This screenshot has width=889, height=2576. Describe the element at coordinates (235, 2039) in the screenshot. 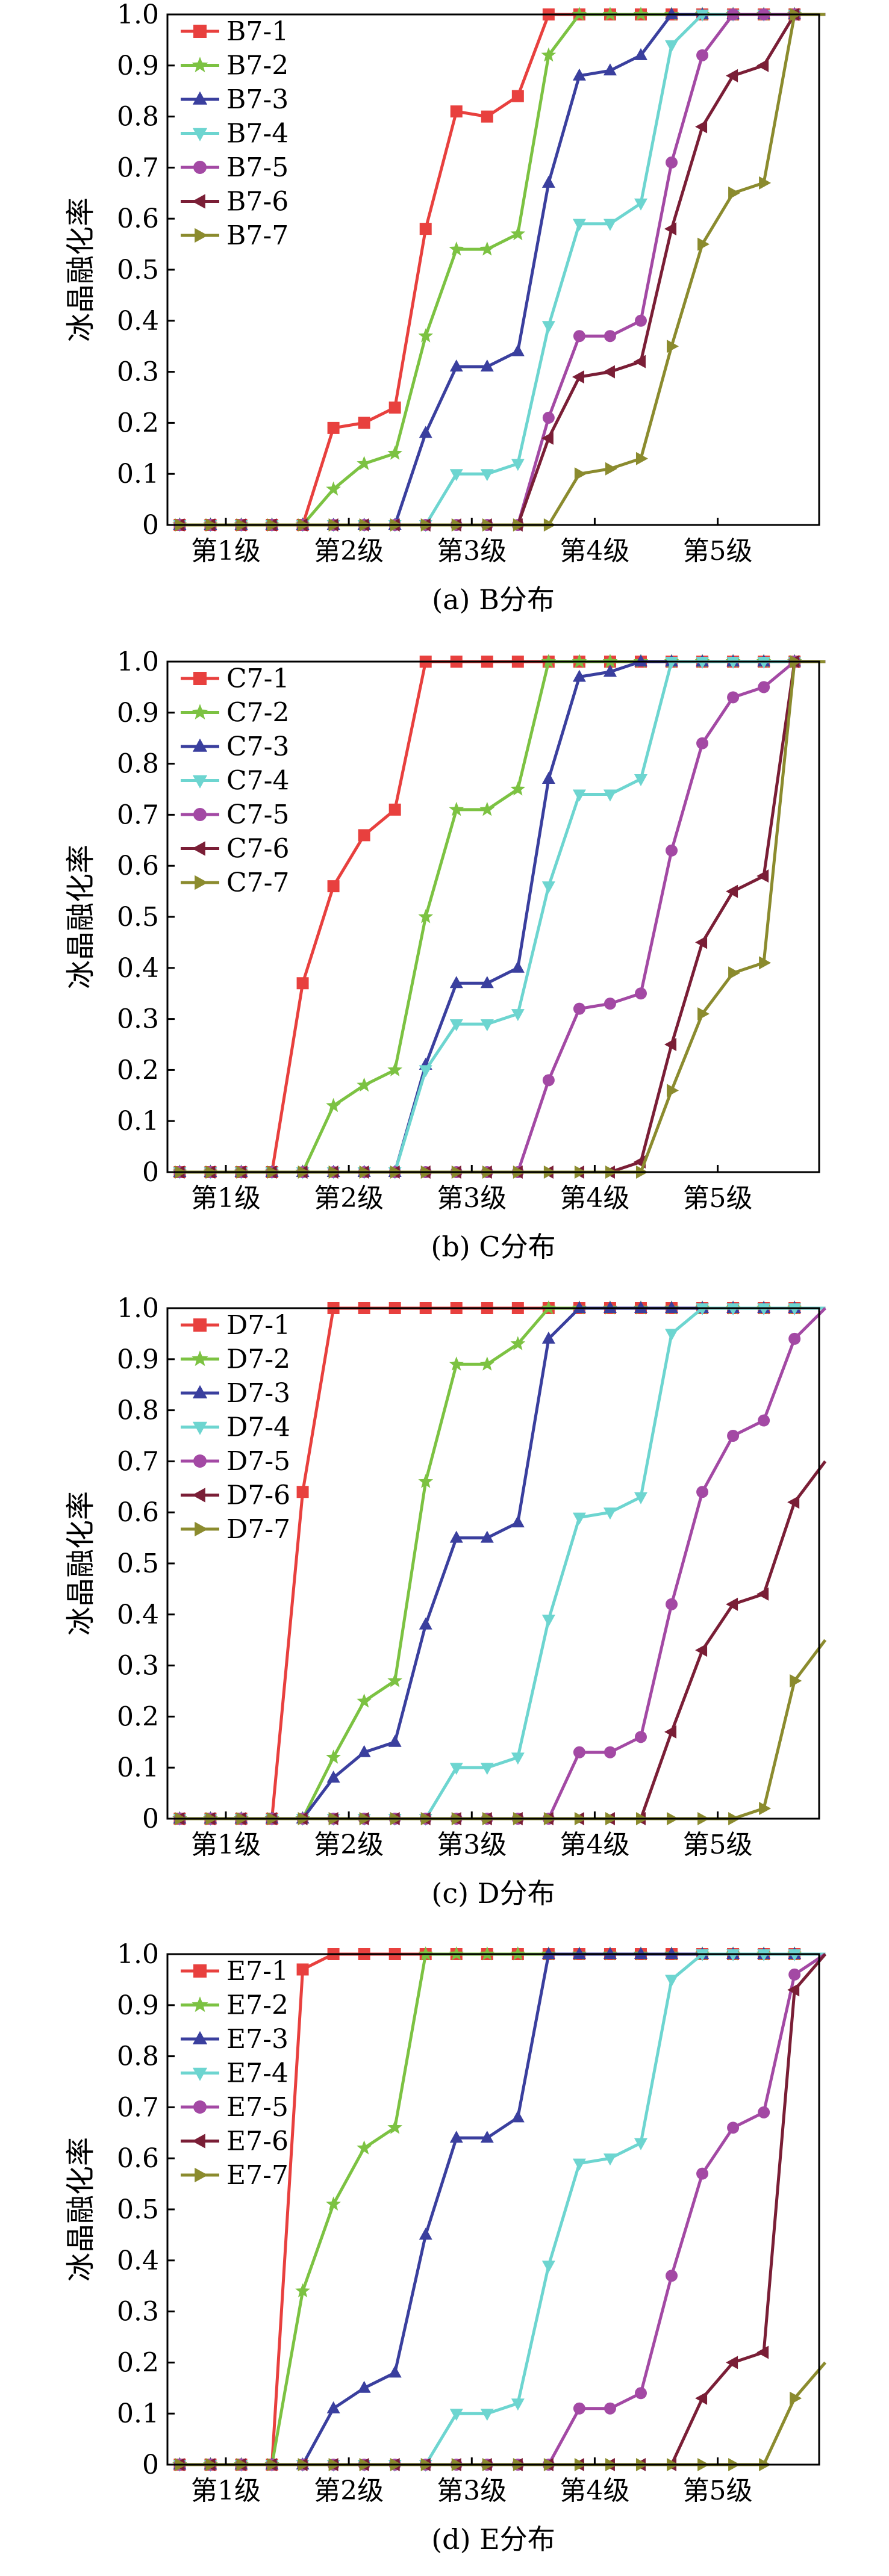

I see `legend-item-E7-3: E7-3` at that location.